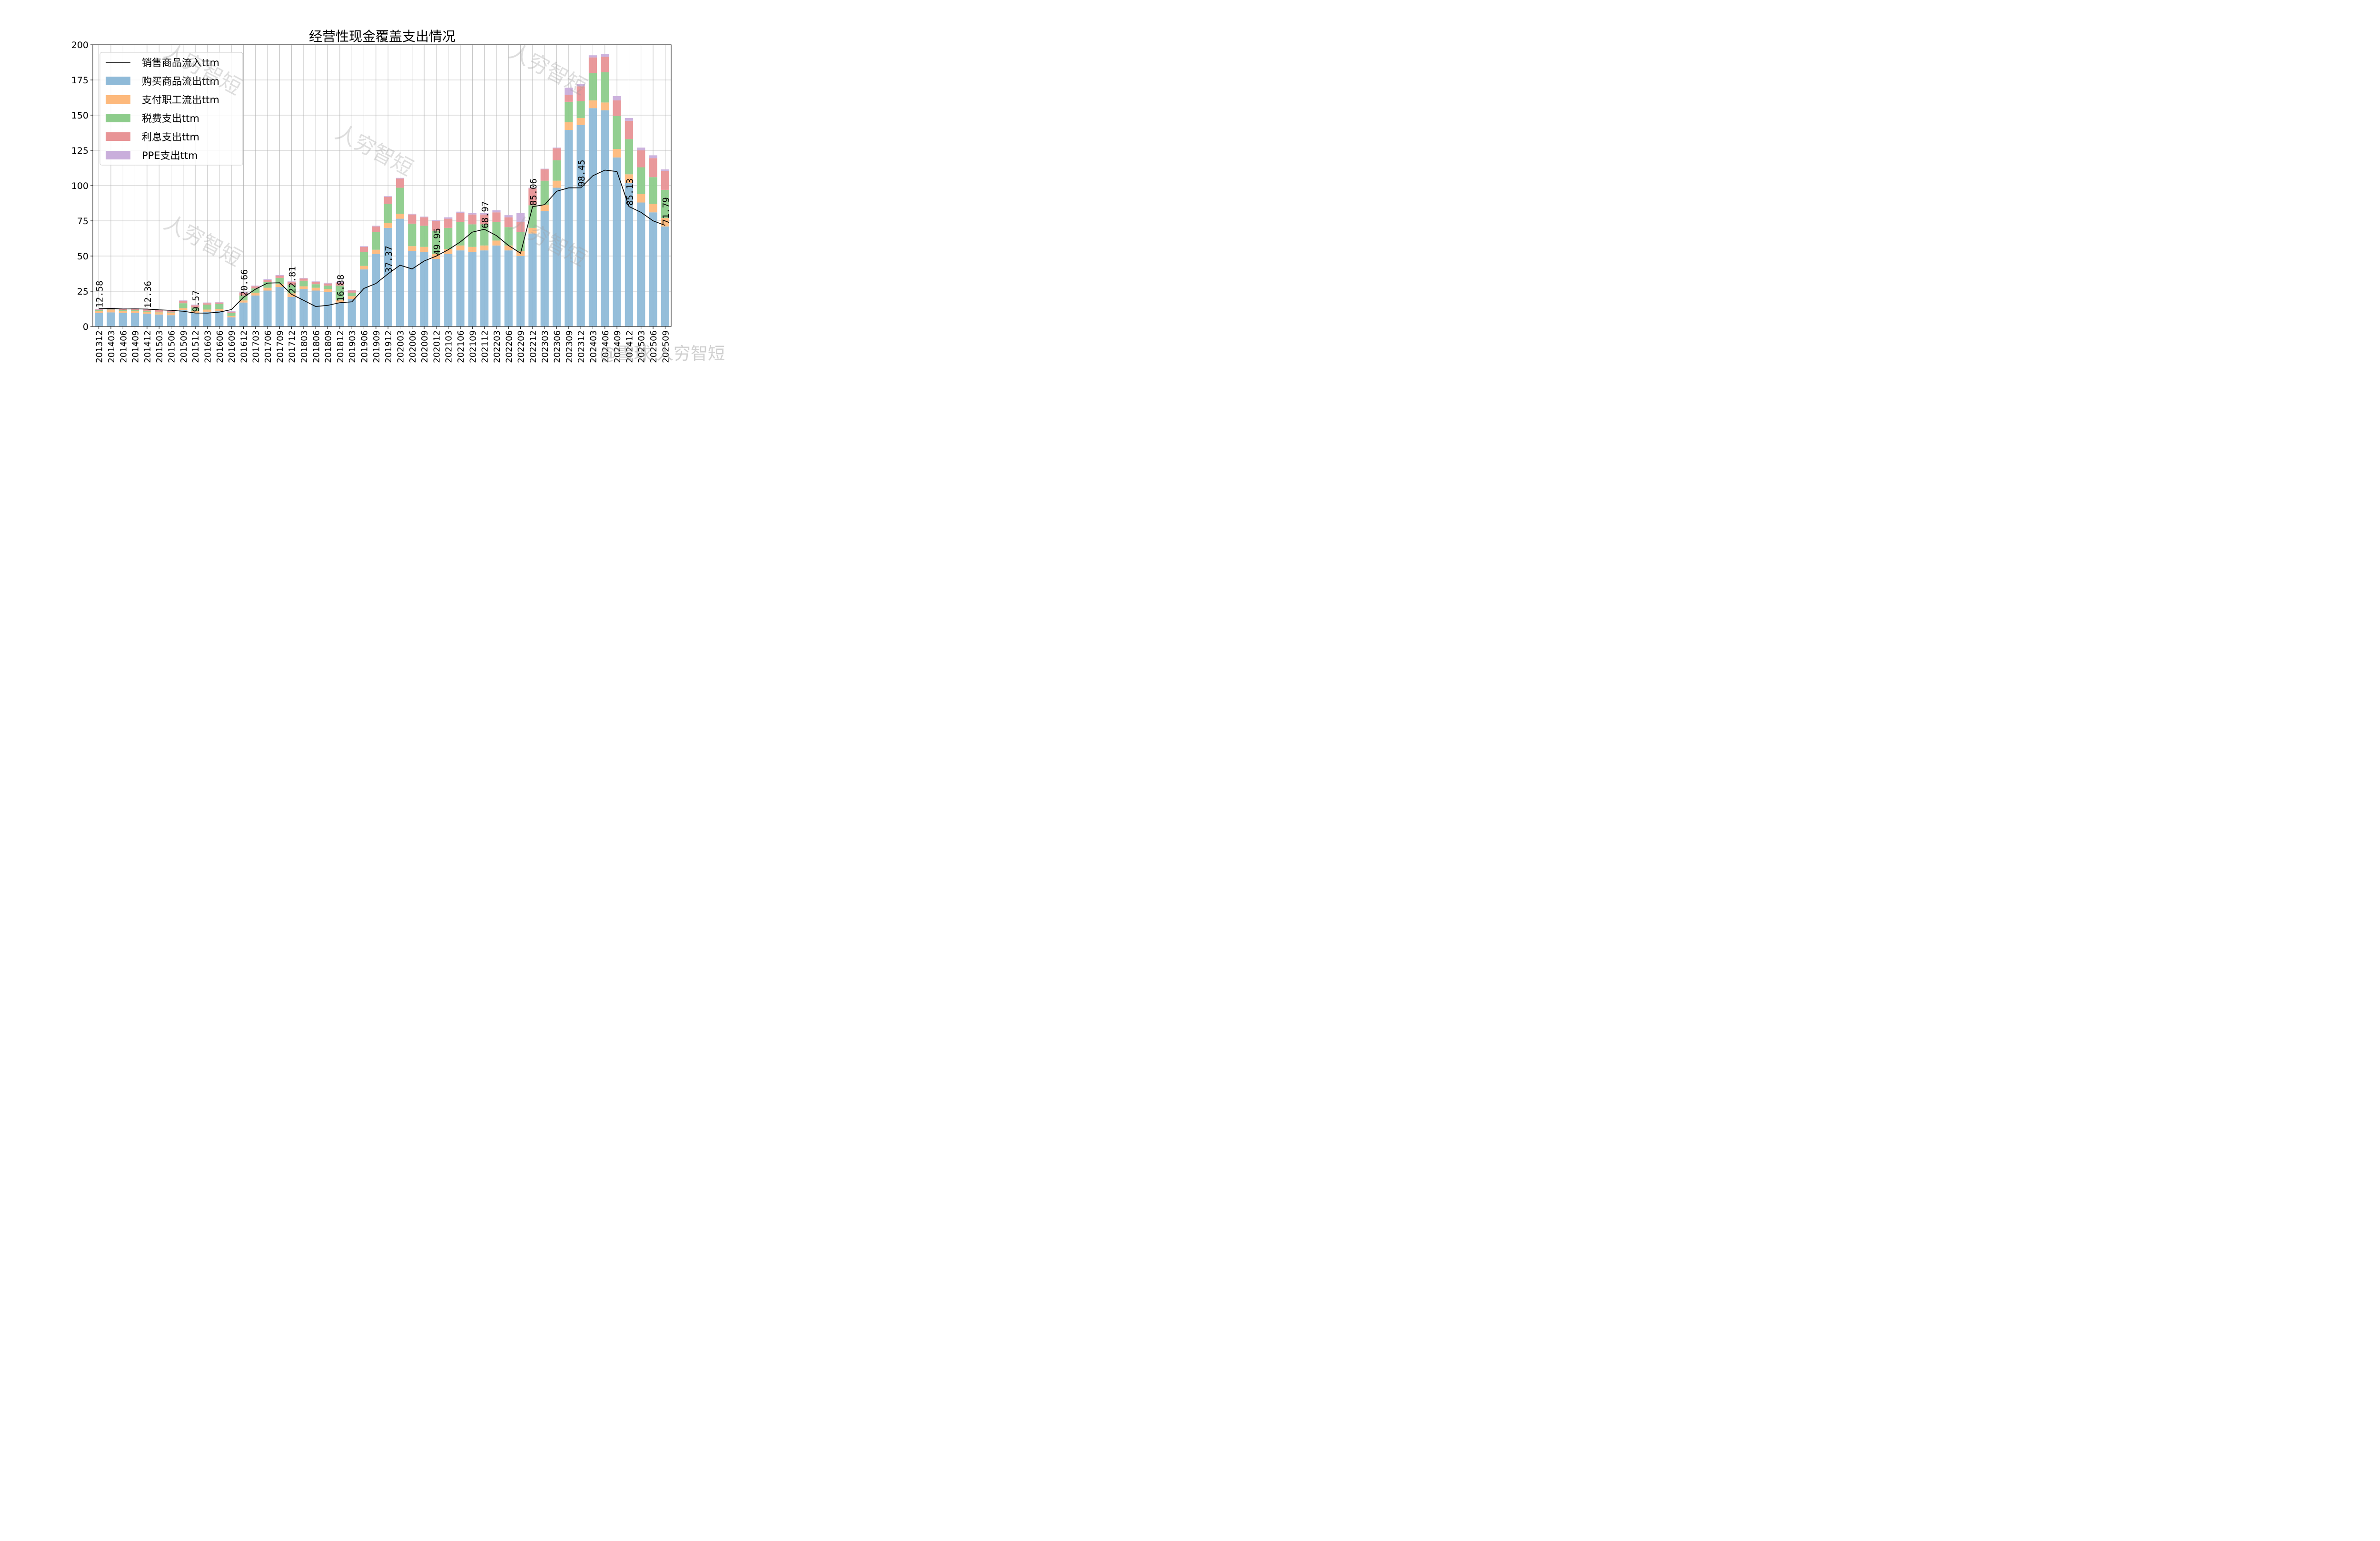  What do you see at coordinates (232, 347) in the screenshot?
I see `x-tick-label: 201609` at bounding box center [232, 347].